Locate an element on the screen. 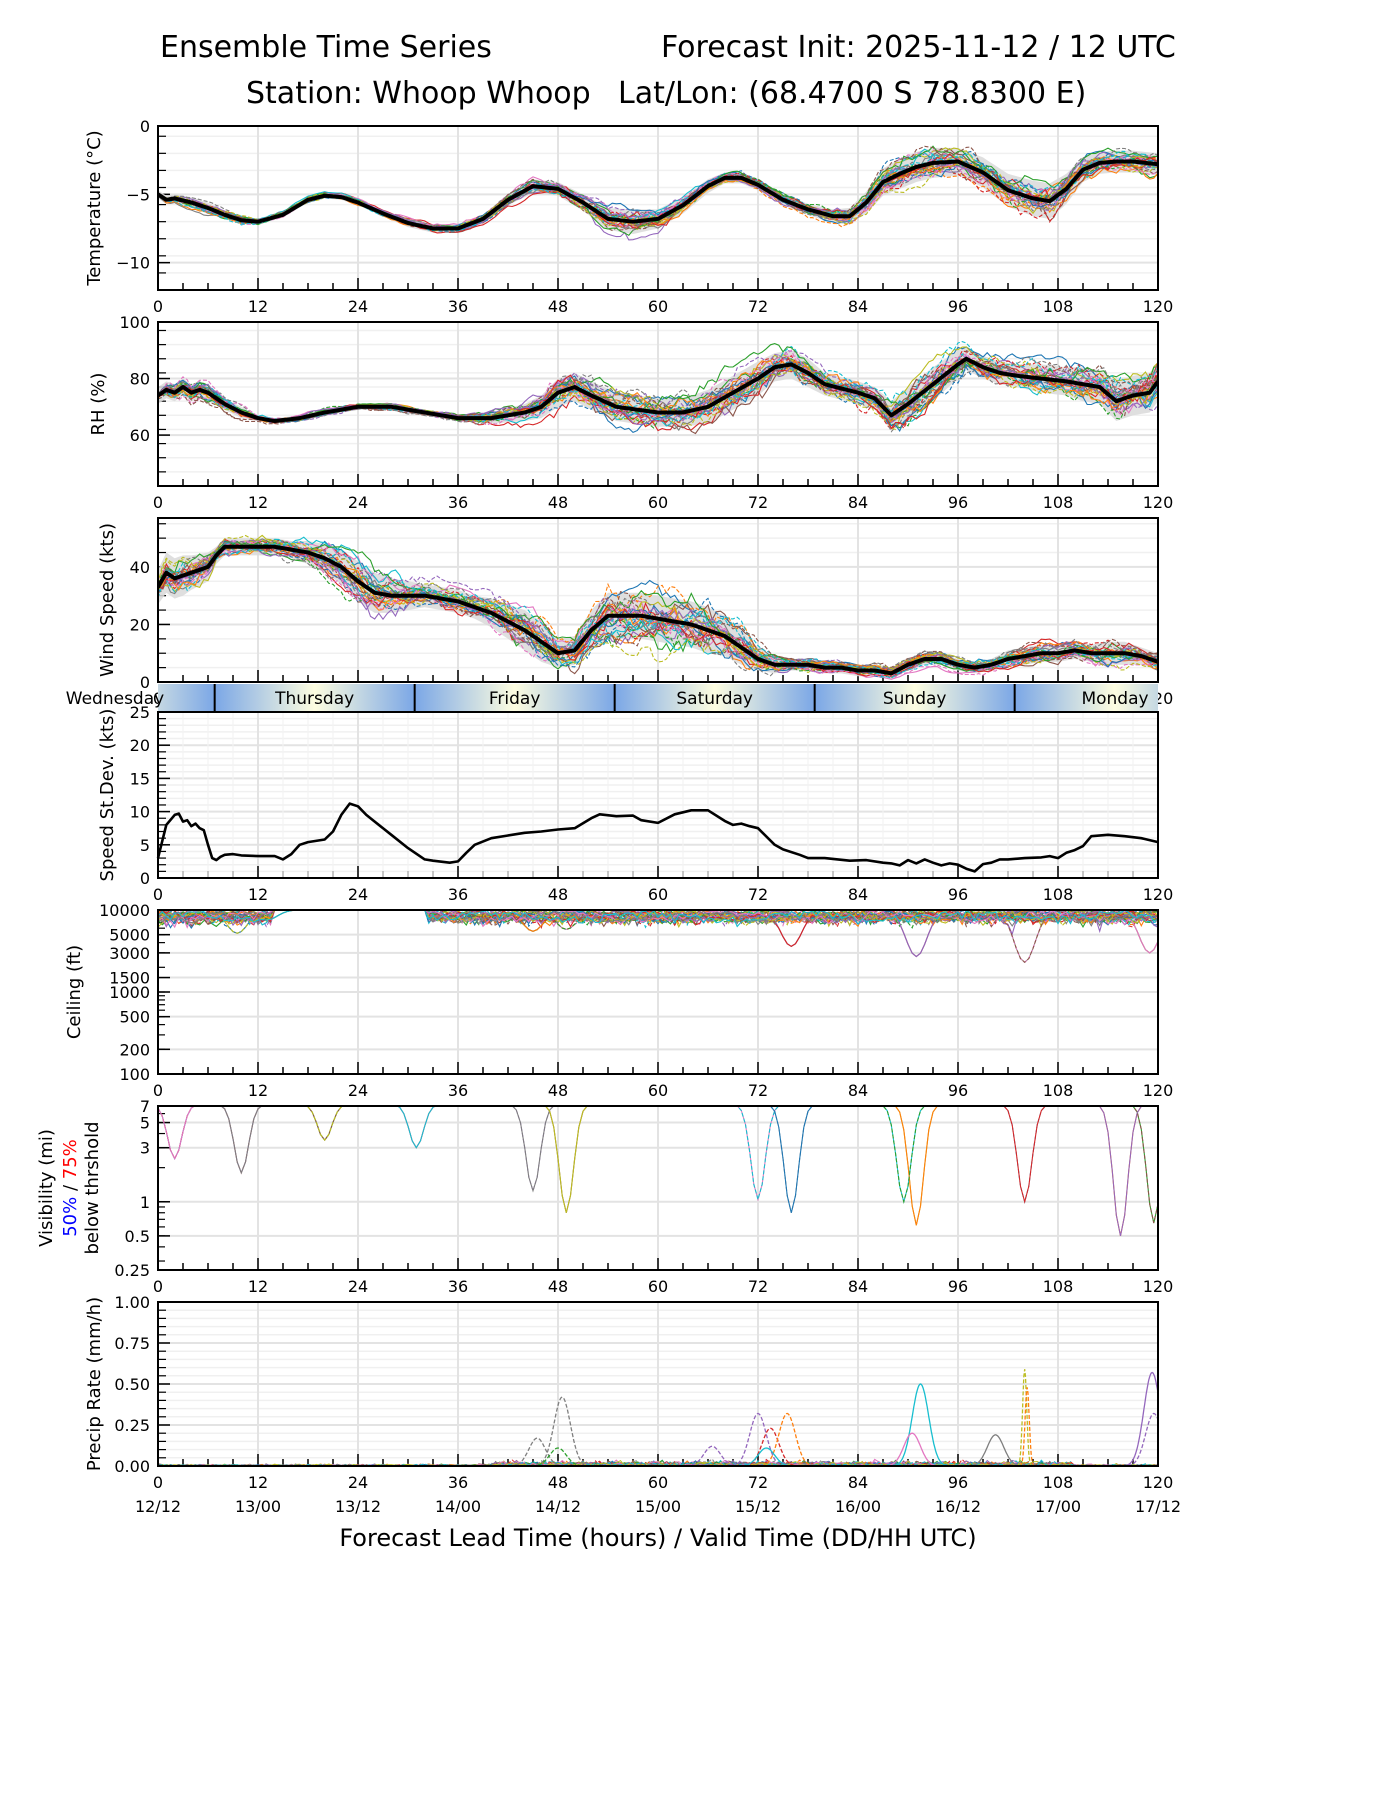 Image resolution: width=1400 pixels, height=1800 pixels. xtick-valid-label: 16/12 is located at coordinates (958, 1506).